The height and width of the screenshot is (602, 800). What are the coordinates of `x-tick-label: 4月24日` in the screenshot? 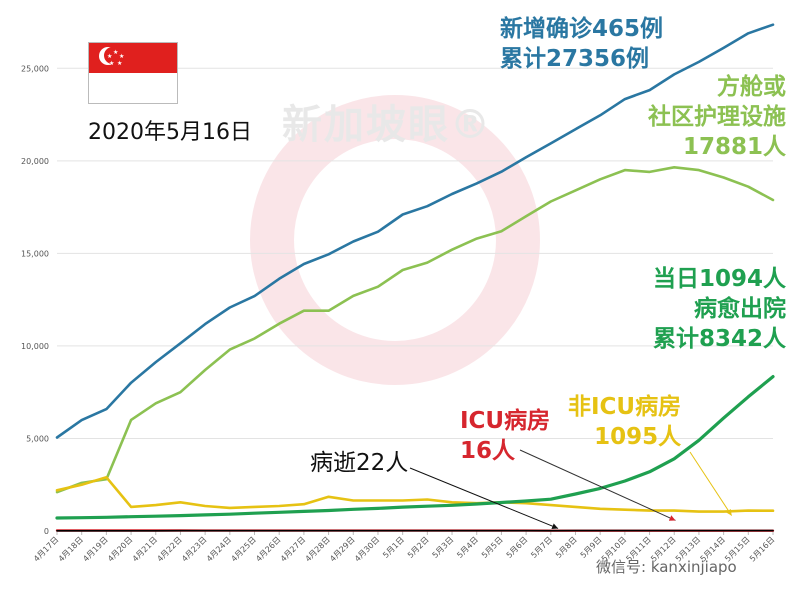 It's located at (219, 549).